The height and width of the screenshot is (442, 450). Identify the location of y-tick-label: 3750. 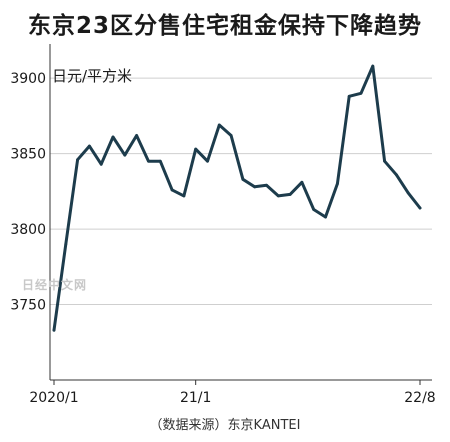
(28, 306).